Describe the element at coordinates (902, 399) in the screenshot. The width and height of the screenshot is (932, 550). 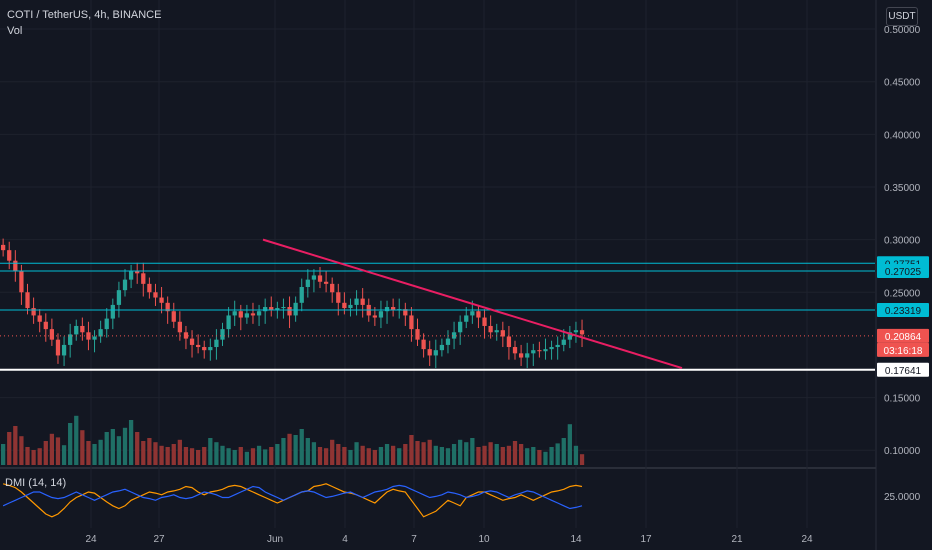
I see `y-tick-label: 0.15000` at that location.